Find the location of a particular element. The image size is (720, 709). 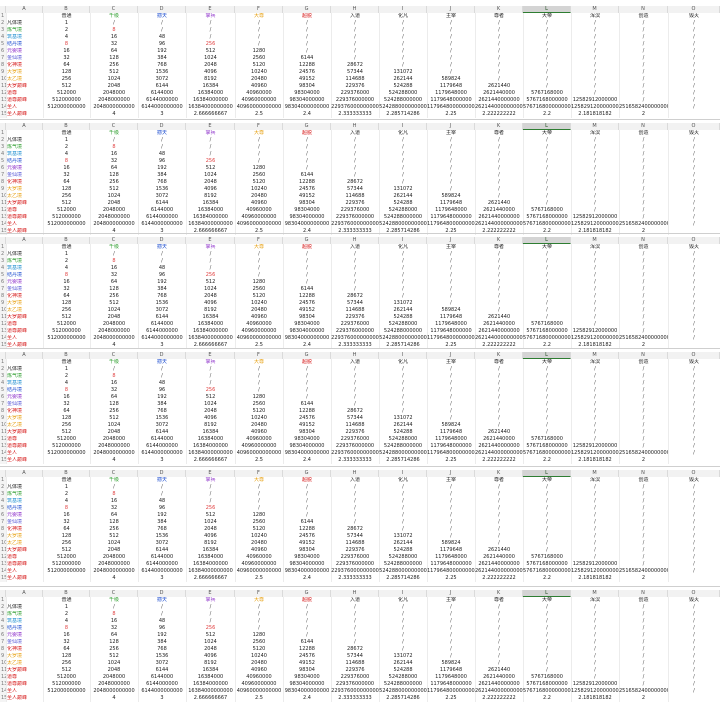

value-cell: 2621440000 is located at coordinates (499, 210).